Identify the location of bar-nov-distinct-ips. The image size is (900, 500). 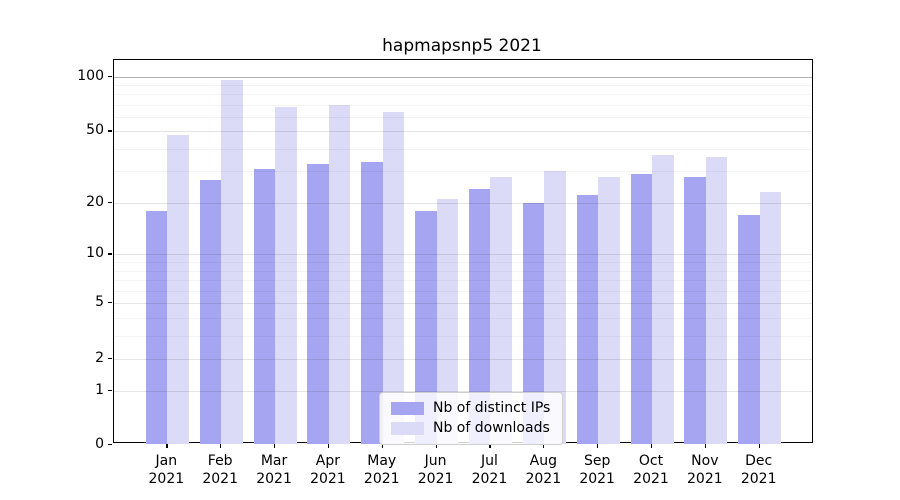
(695, 310).